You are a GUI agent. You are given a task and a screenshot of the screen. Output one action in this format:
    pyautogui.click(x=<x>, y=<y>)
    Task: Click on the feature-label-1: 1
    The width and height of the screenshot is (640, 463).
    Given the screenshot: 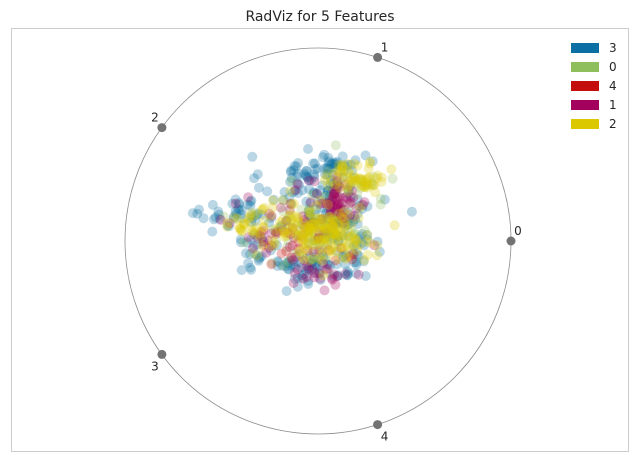 What is the action you would take?
    pyautogui.click(x=385, y=47)
    